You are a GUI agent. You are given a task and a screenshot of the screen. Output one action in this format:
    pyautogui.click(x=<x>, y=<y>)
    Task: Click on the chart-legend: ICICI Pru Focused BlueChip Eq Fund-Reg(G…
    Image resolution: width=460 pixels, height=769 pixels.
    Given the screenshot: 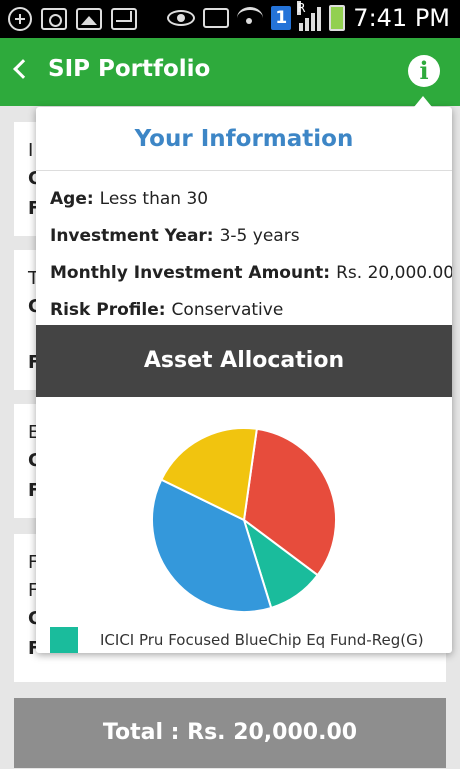 What is the action you would take?
    pyautogui.click(x=250, y=640)
    